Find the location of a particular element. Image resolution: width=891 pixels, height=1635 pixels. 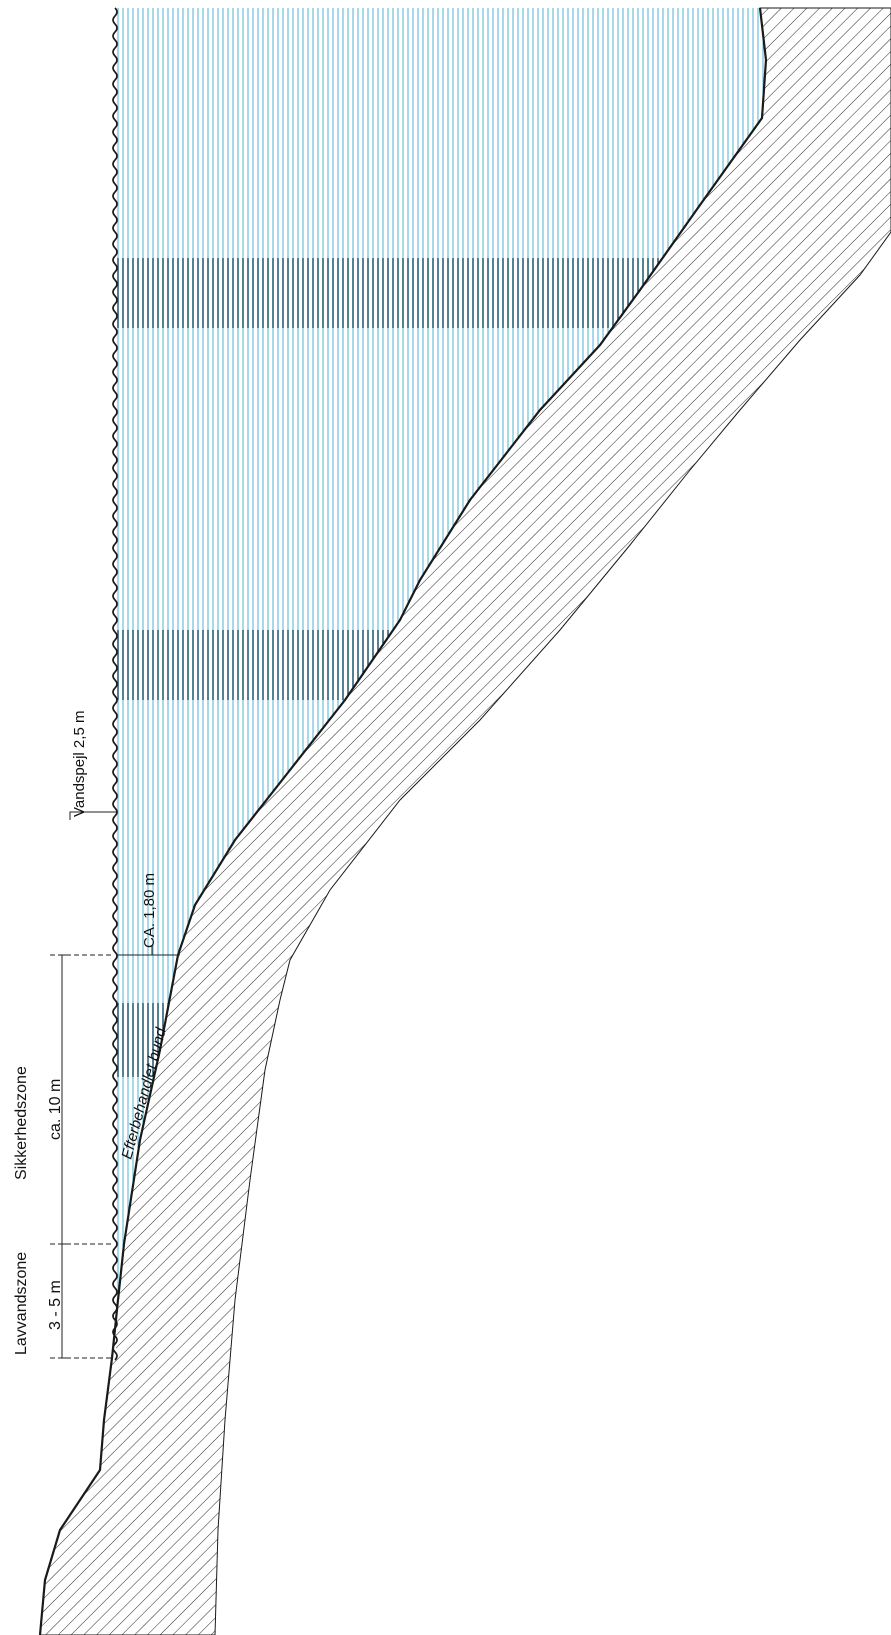

safety-zone-width: ca. 10 m is located at coordinates (55, 1109).